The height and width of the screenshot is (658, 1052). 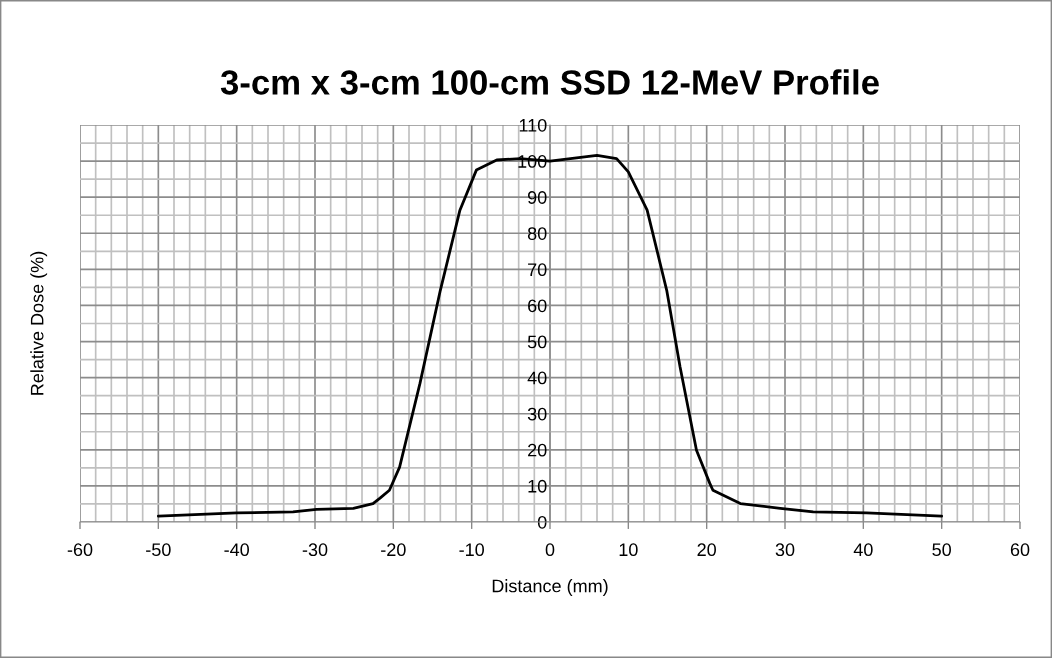 What do you see at coordinates (80, 550) in the screenshot?
I see `x-tick-label: -60` at bounding box center [80, 550].